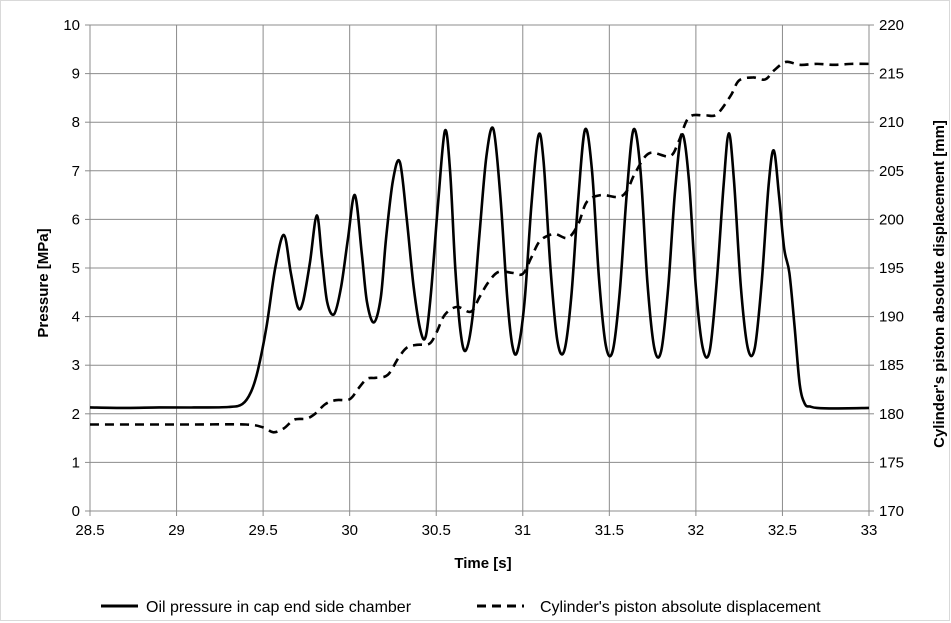 The width and height of the screenshot is (951, 623). Describe the element at coordinates (482, 563) in the screenshot. I see `x-axis-title: Time [s]` at that location.